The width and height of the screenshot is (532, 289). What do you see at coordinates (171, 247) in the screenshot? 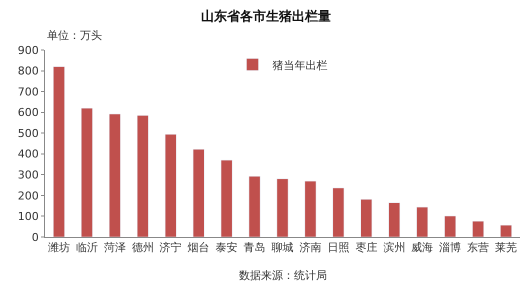
I see `x-tick-label: 济宁` at bounding box center [171, 247].